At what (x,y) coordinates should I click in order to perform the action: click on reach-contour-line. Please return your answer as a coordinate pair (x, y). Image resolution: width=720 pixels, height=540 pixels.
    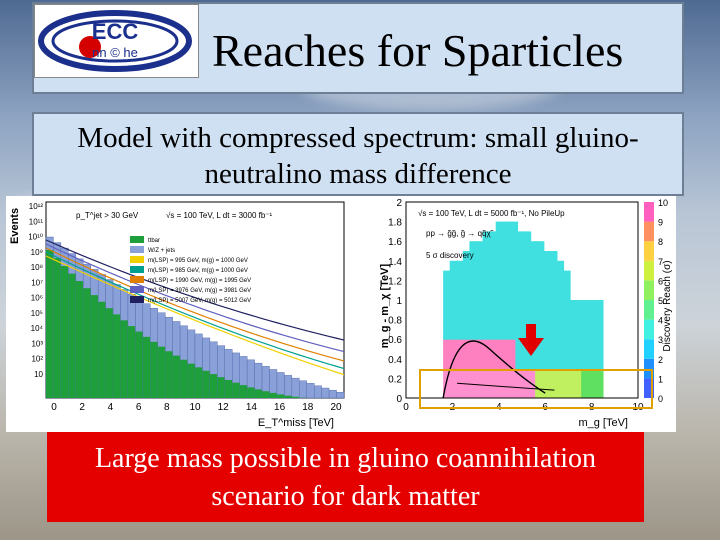
    Looking at the image, I should click on (506, 386).